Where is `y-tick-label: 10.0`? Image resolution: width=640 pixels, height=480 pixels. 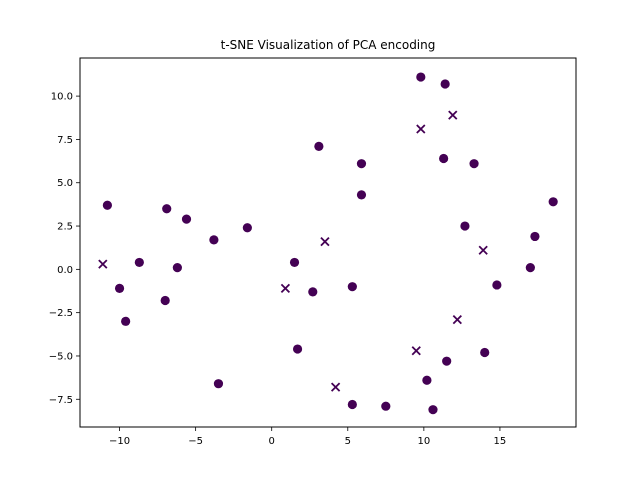 y-tick-label: 10.0 is located at coordinates (62, 97).